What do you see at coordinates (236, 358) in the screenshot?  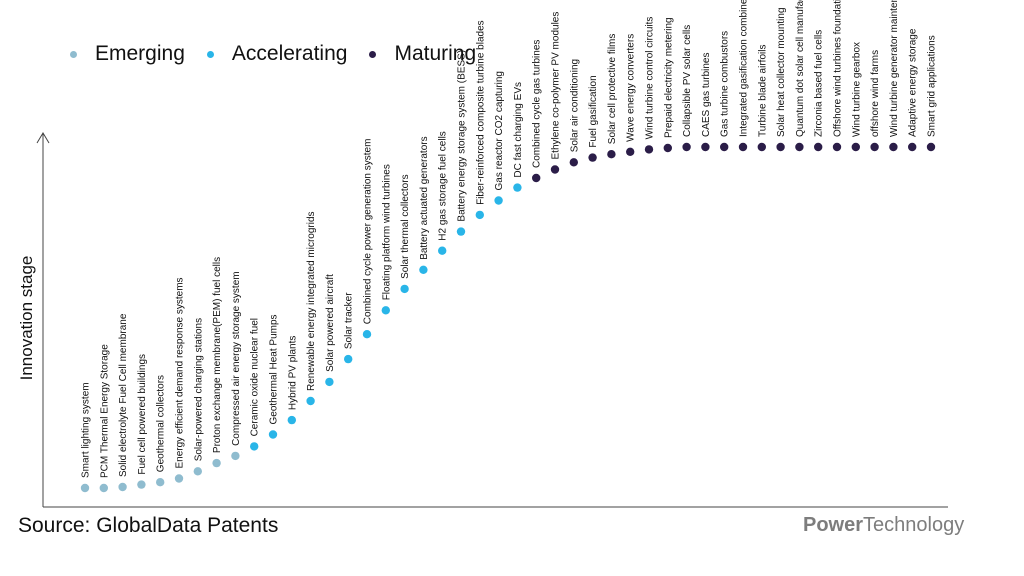 I see `point-label-compressed-air-energy-storage-system: Compressed air energy storage system` at bounding box center [236, 358].